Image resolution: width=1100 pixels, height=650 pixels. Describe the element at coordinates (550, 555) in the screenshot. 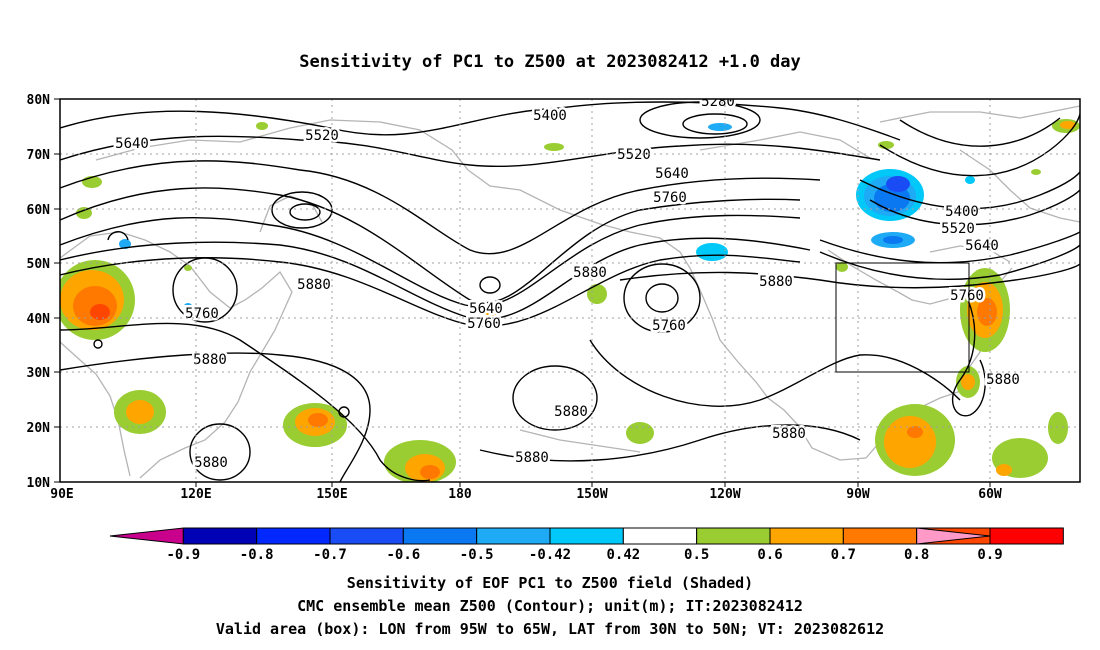

I see `colorbar-label: -0.42` at that location.